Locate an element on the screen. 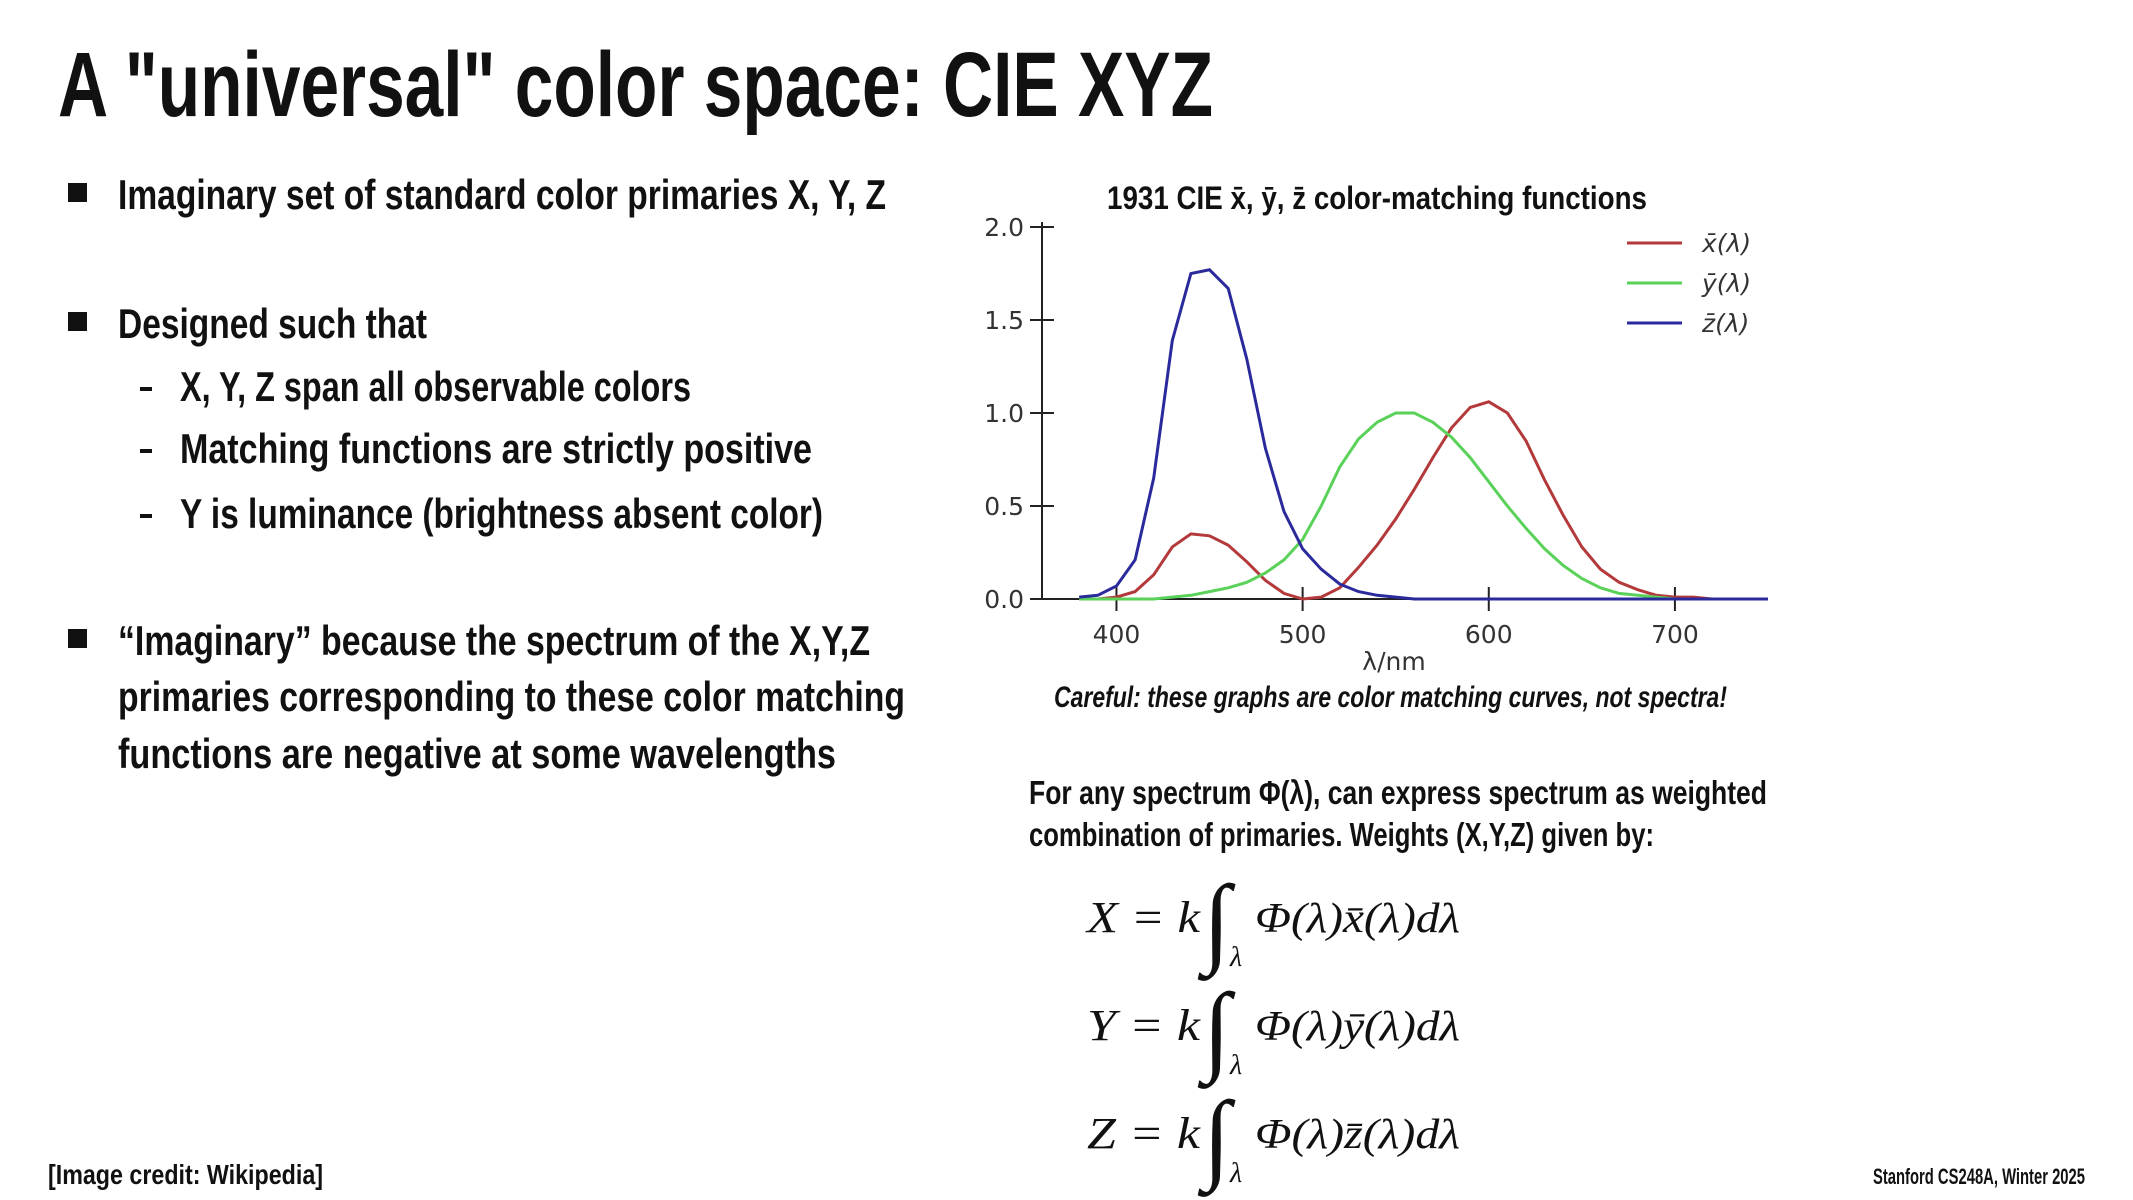  formula-lhs: Y = k is located at coordinates (1144, 1025).